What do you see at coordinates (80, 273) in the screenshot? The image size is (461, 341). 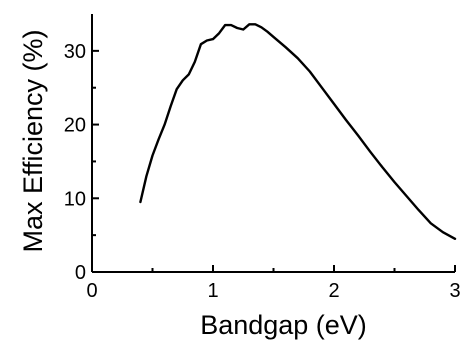 I see `y-tick-label: 0` at bounding box center [80, 273].